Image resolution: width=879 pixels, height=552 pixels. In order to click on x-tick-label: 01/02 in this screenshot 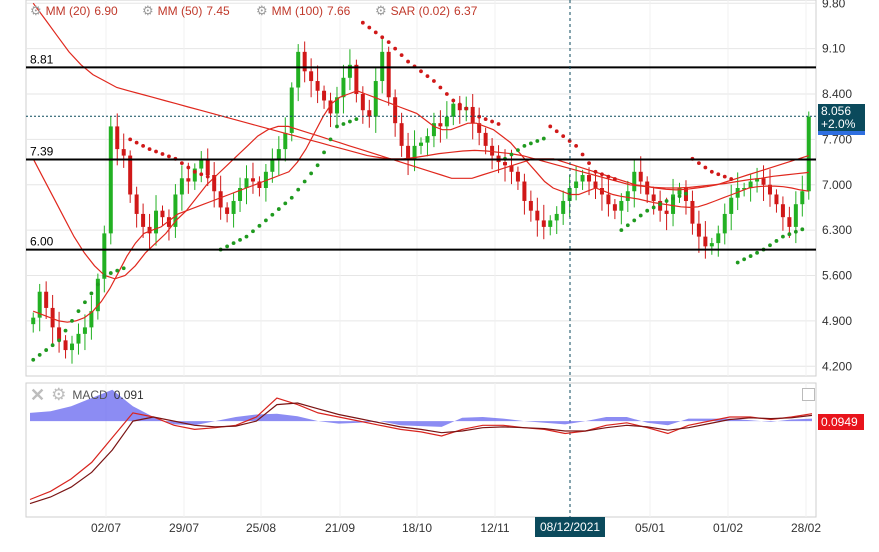, I will do `click(728, 528)`.